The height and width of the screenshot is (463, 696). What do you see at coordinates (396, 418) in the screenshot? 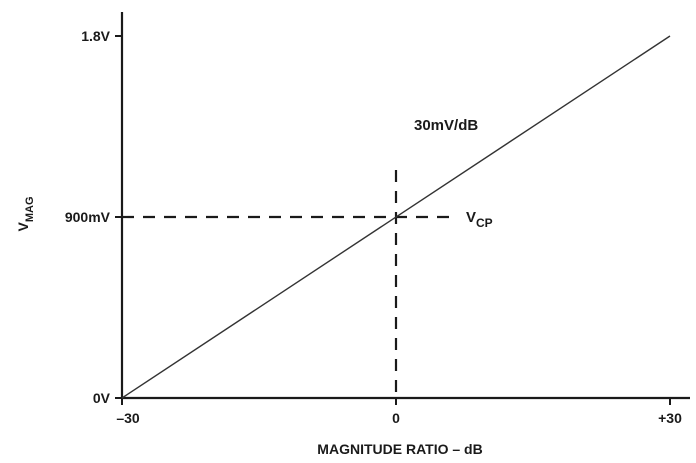
I see `x-tick-label: 0` at bounding box center [396, 418].